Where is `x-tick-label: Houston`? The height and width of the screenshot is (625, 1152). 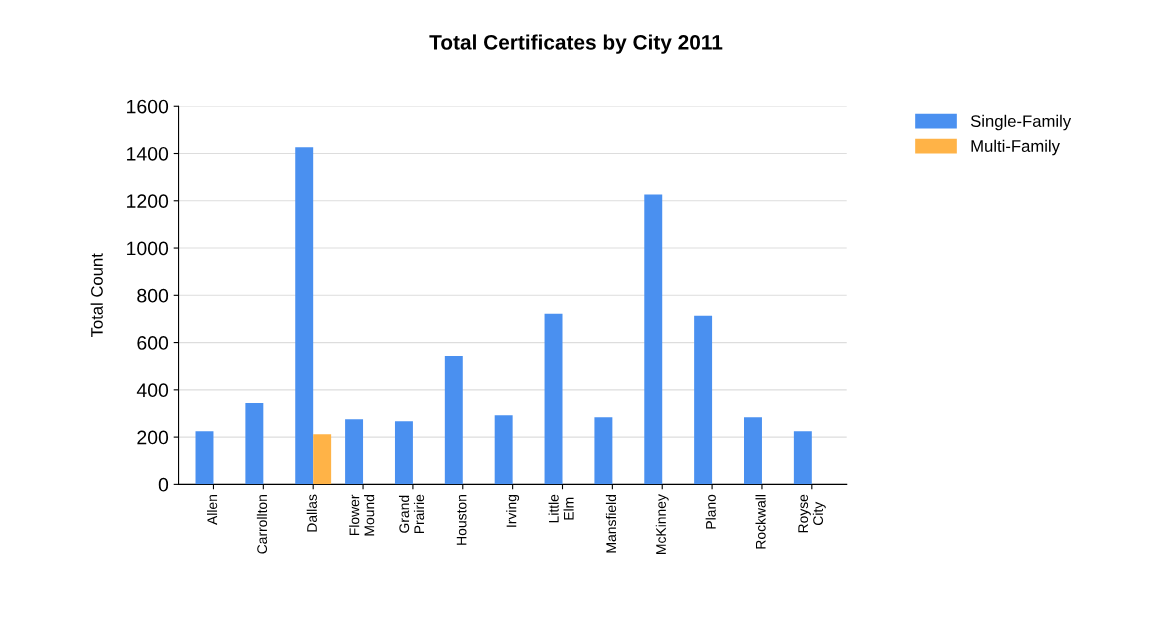
x-tick-label: Houston is located at coordinates (461, 520).